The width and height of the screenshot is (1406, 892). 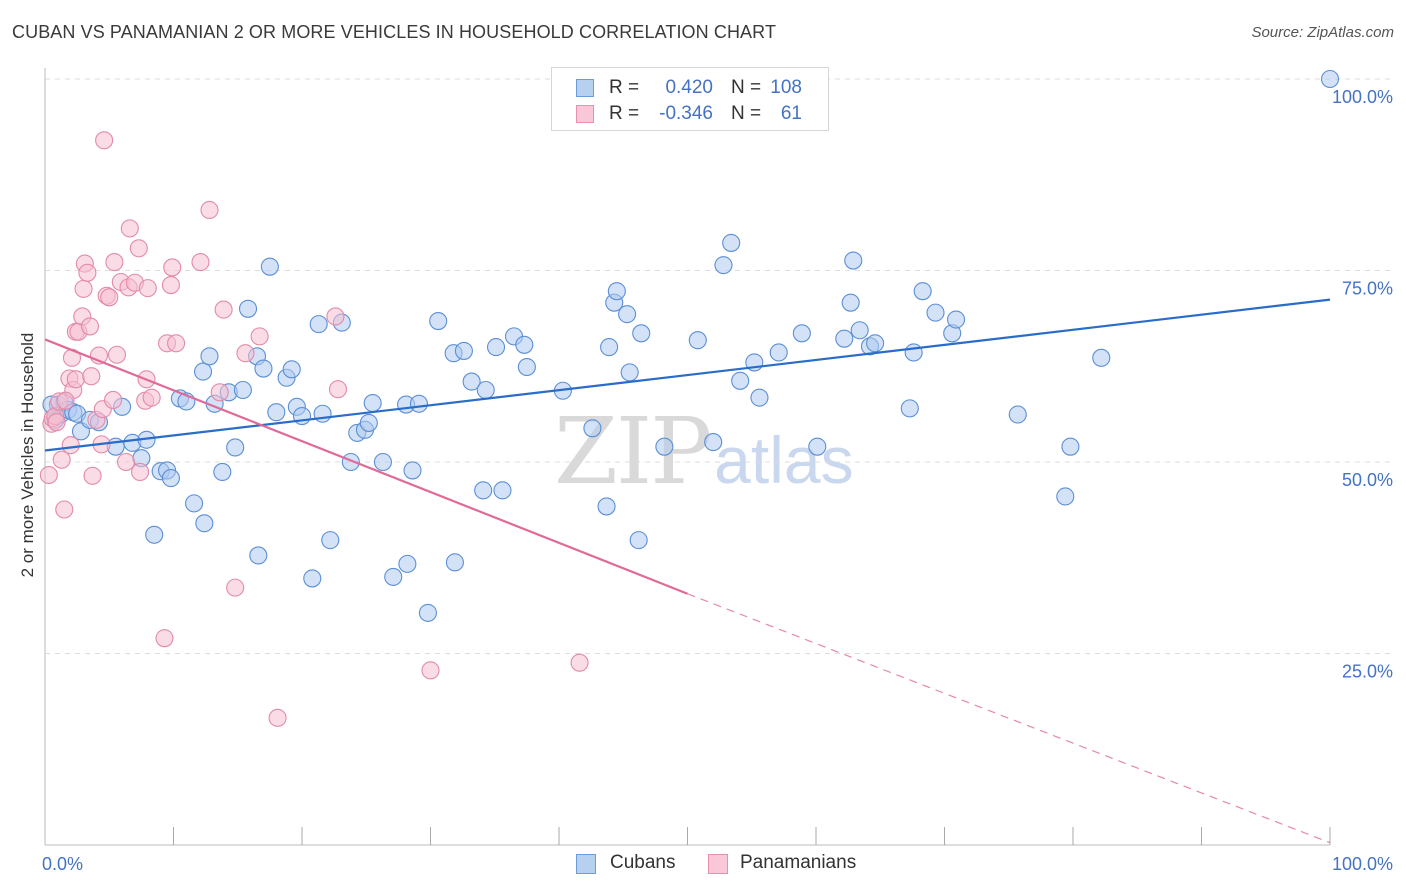 What do you see at coordinates (1367, 672) in the screenshot?
I see `y-tick-label: 25.0%` at bounding box center [1367, 672].